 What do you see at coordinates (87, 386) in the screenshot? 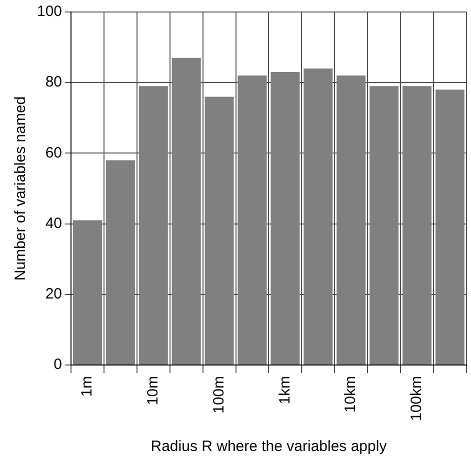
I see `x-tick-label: 1m` at bounding box center [87, 386].